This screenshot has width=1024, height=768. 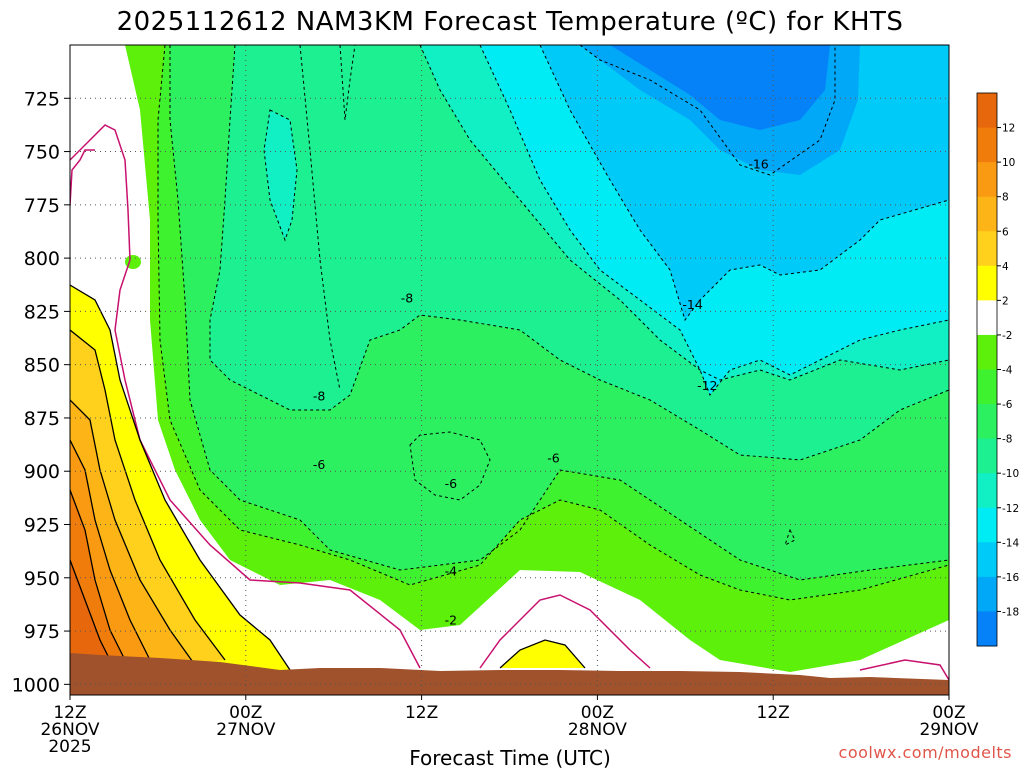 I want to click on colorbar-tick-label: -14, so click(x=1010, y=543).